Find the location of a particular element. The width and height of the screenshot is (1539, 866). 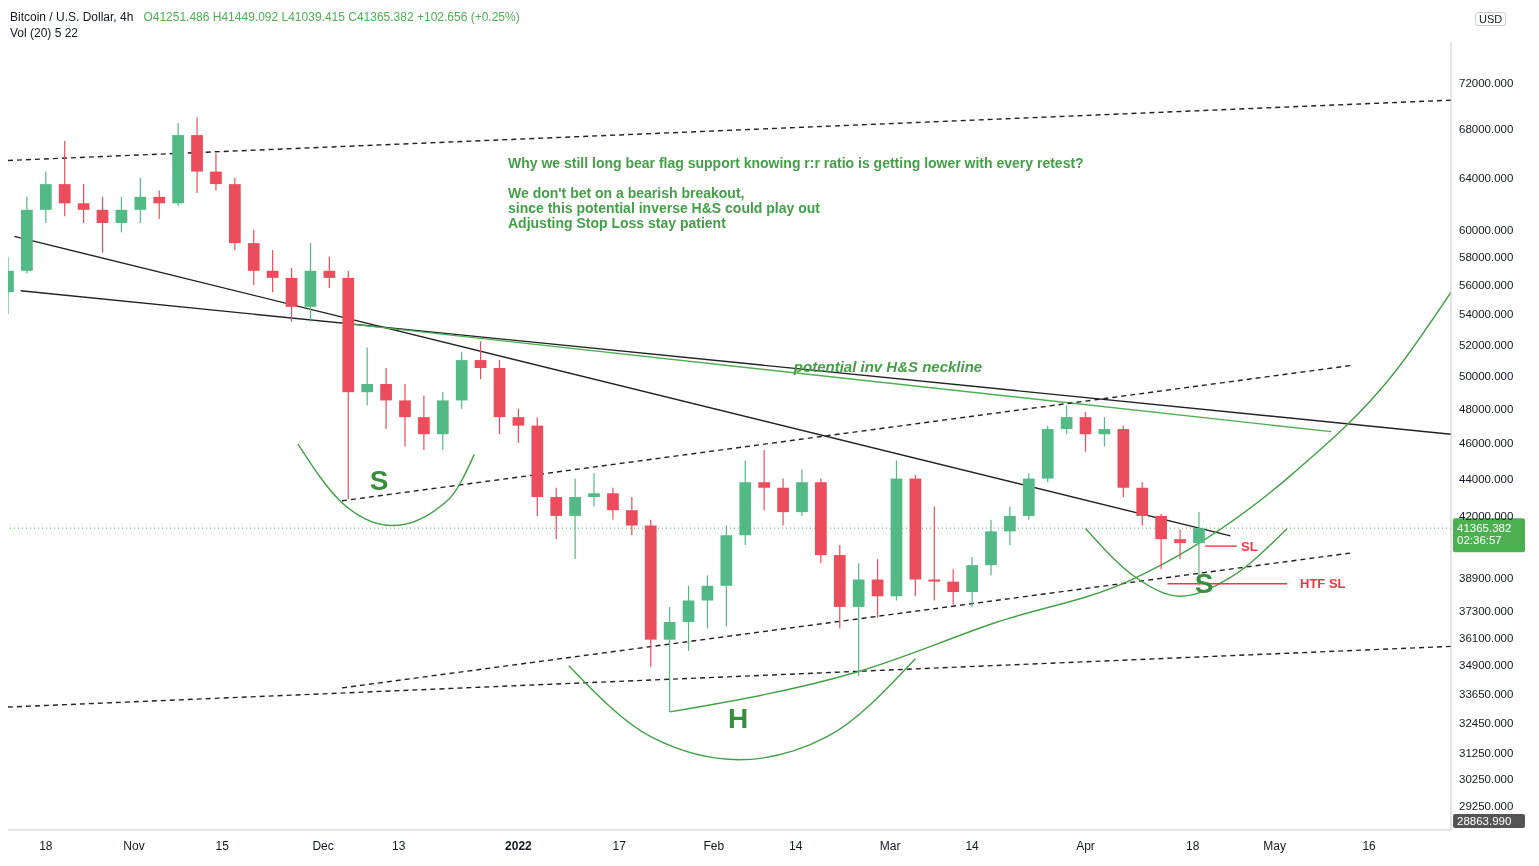

ref-line-label: 41365.382 is located at coordinates (1484, 528).